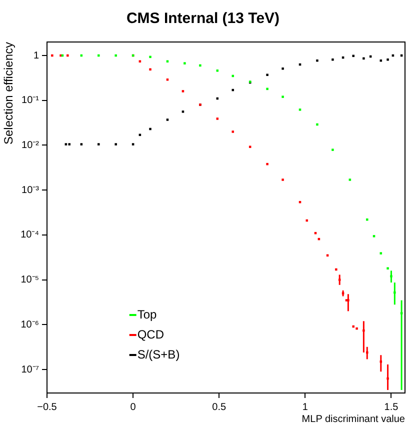 The image size is (409, 427). I want to click on y-axis-title: Selection efficiency, so click(9, 93).